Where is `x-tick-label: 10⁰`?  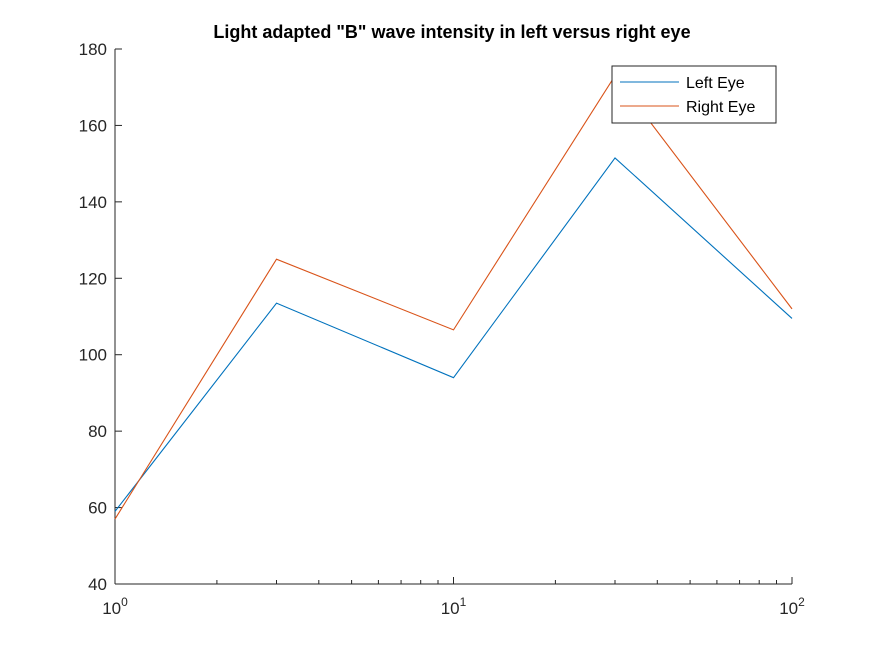
x-tick-label: 10⁰ is located at coordinates (115, 606).